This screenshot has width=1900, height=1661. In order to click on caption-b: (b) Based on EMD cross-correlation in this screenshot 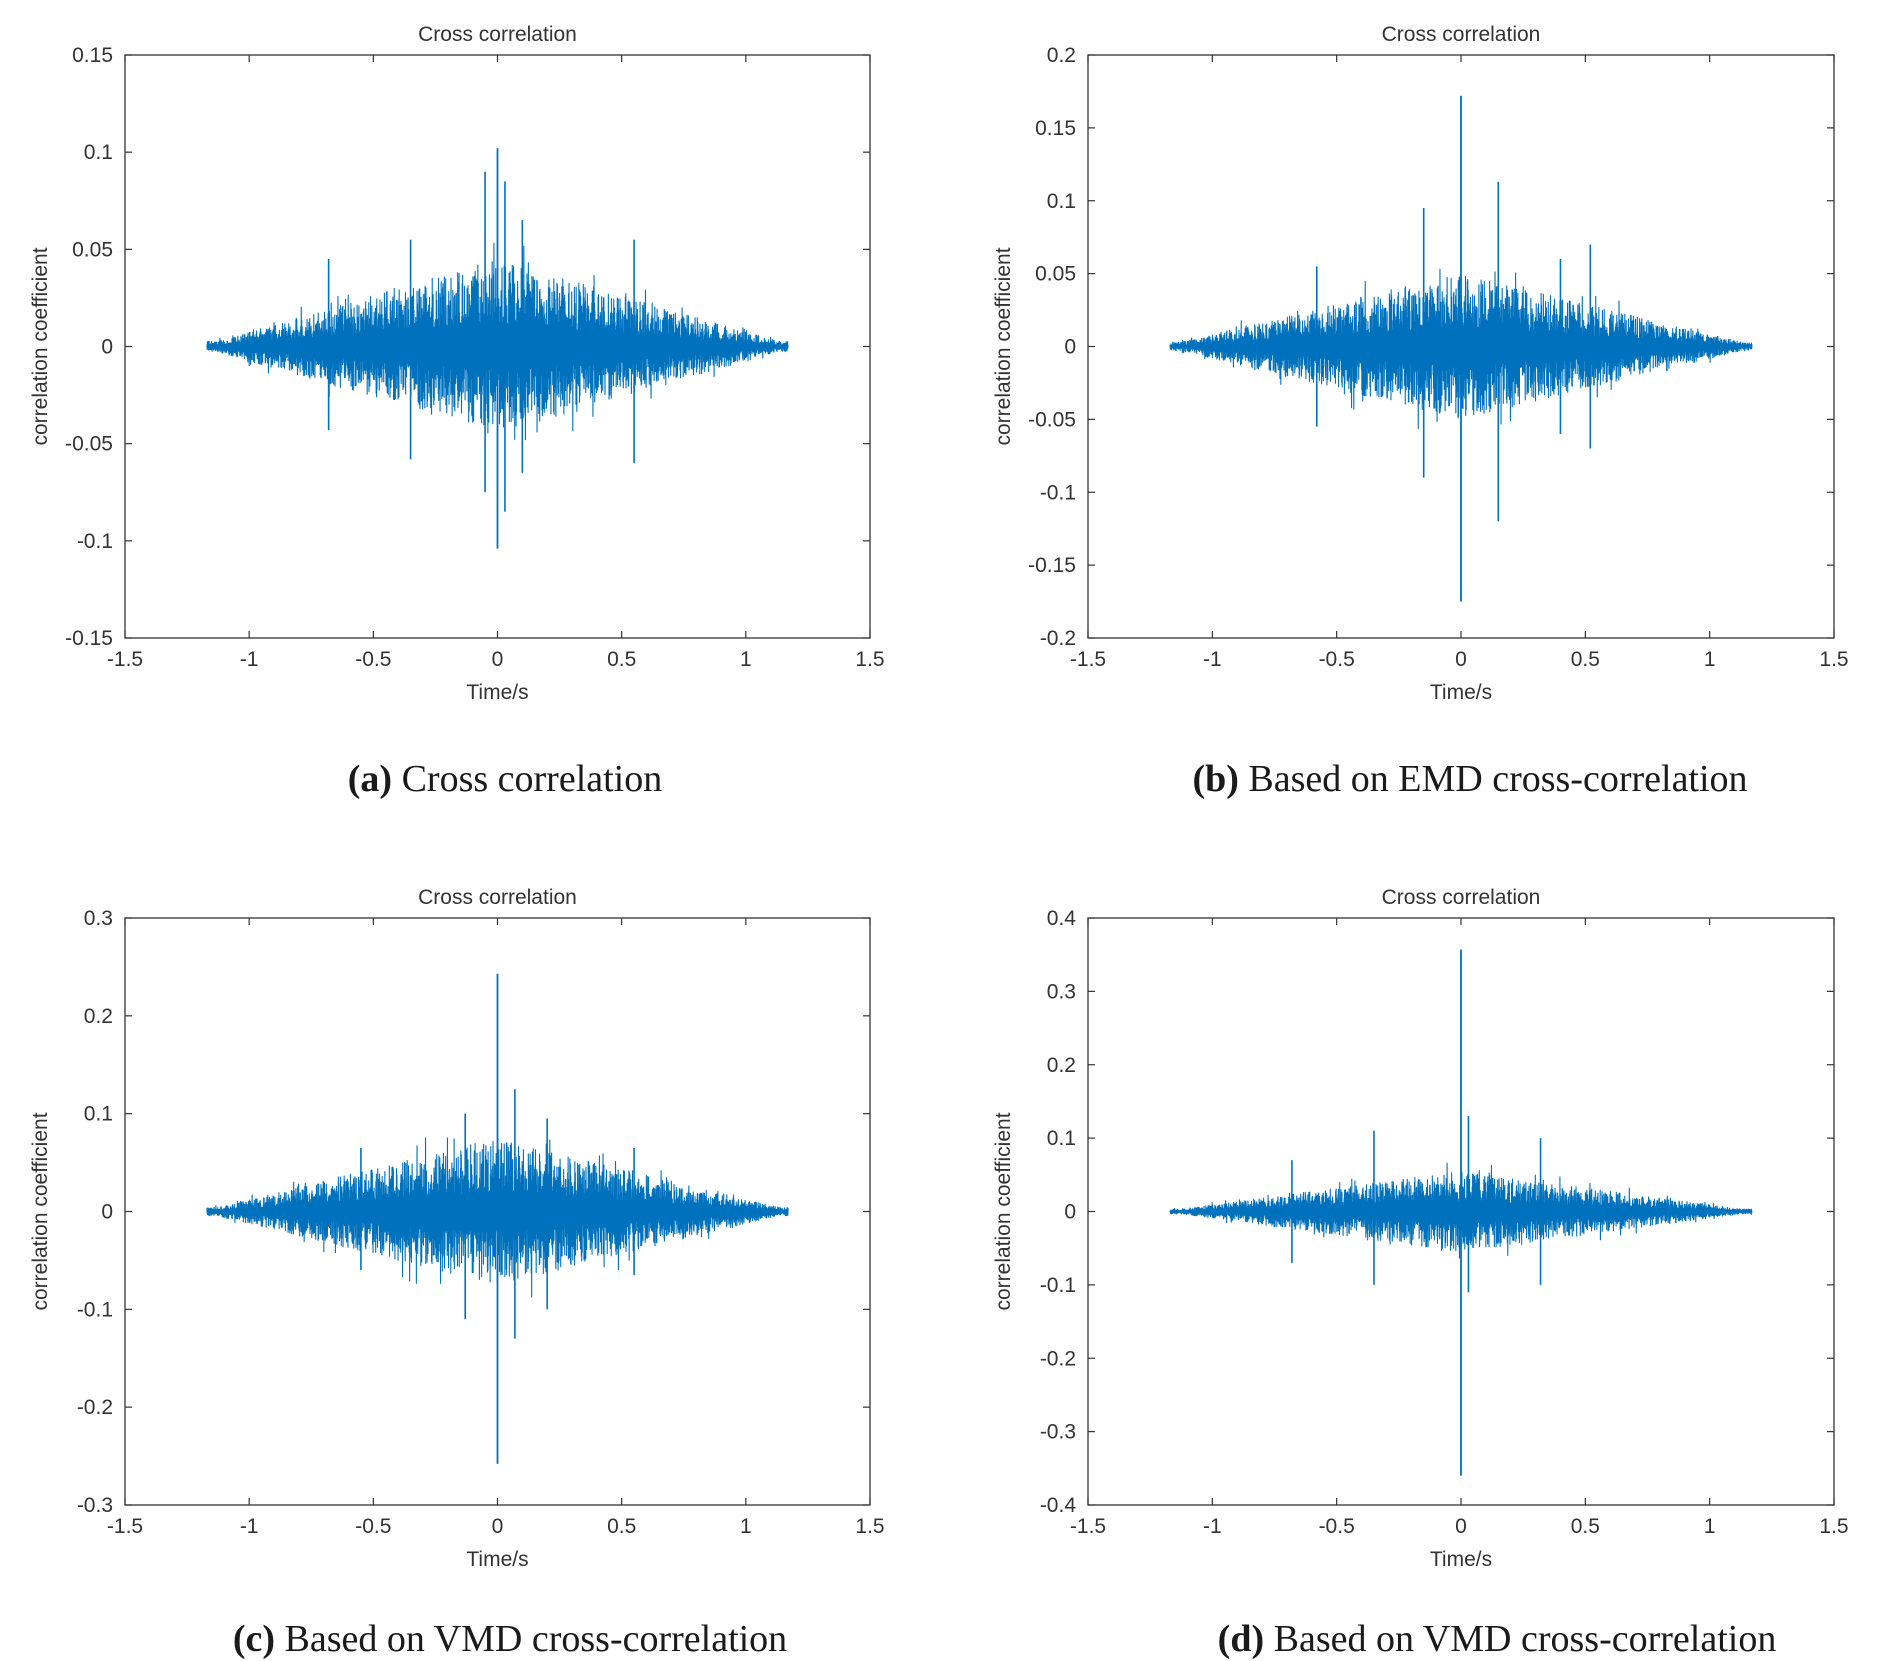, I will do `click(1469, 779)`.